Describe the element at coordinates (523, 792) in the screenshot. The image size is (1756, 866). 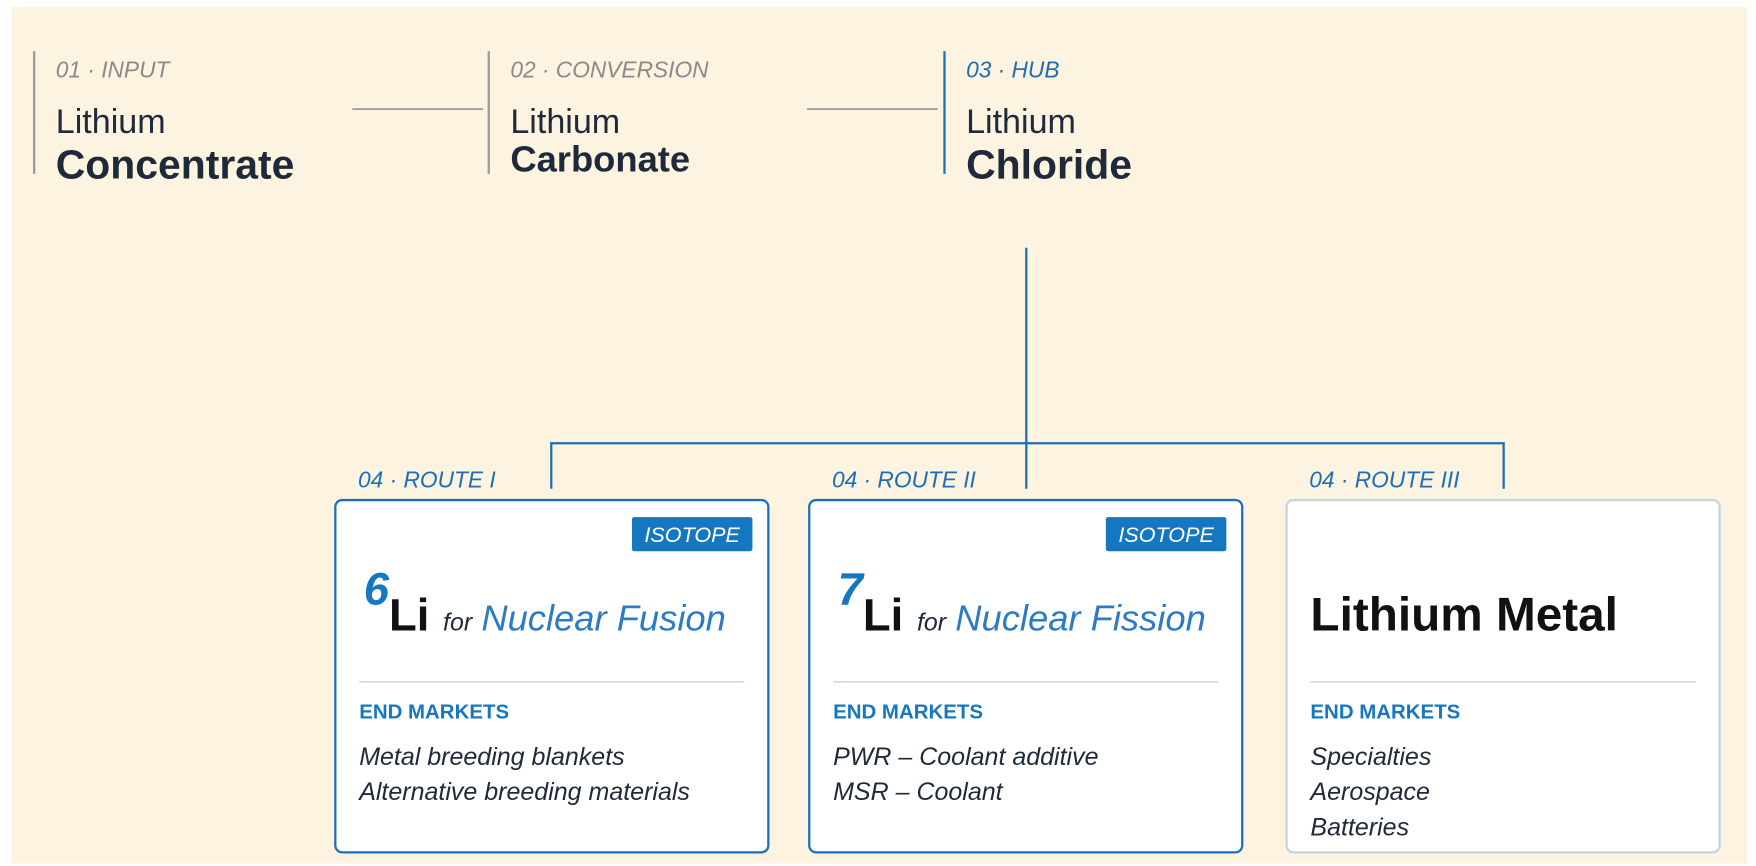
I see `market-item: Alternative breeding materials` at that location.